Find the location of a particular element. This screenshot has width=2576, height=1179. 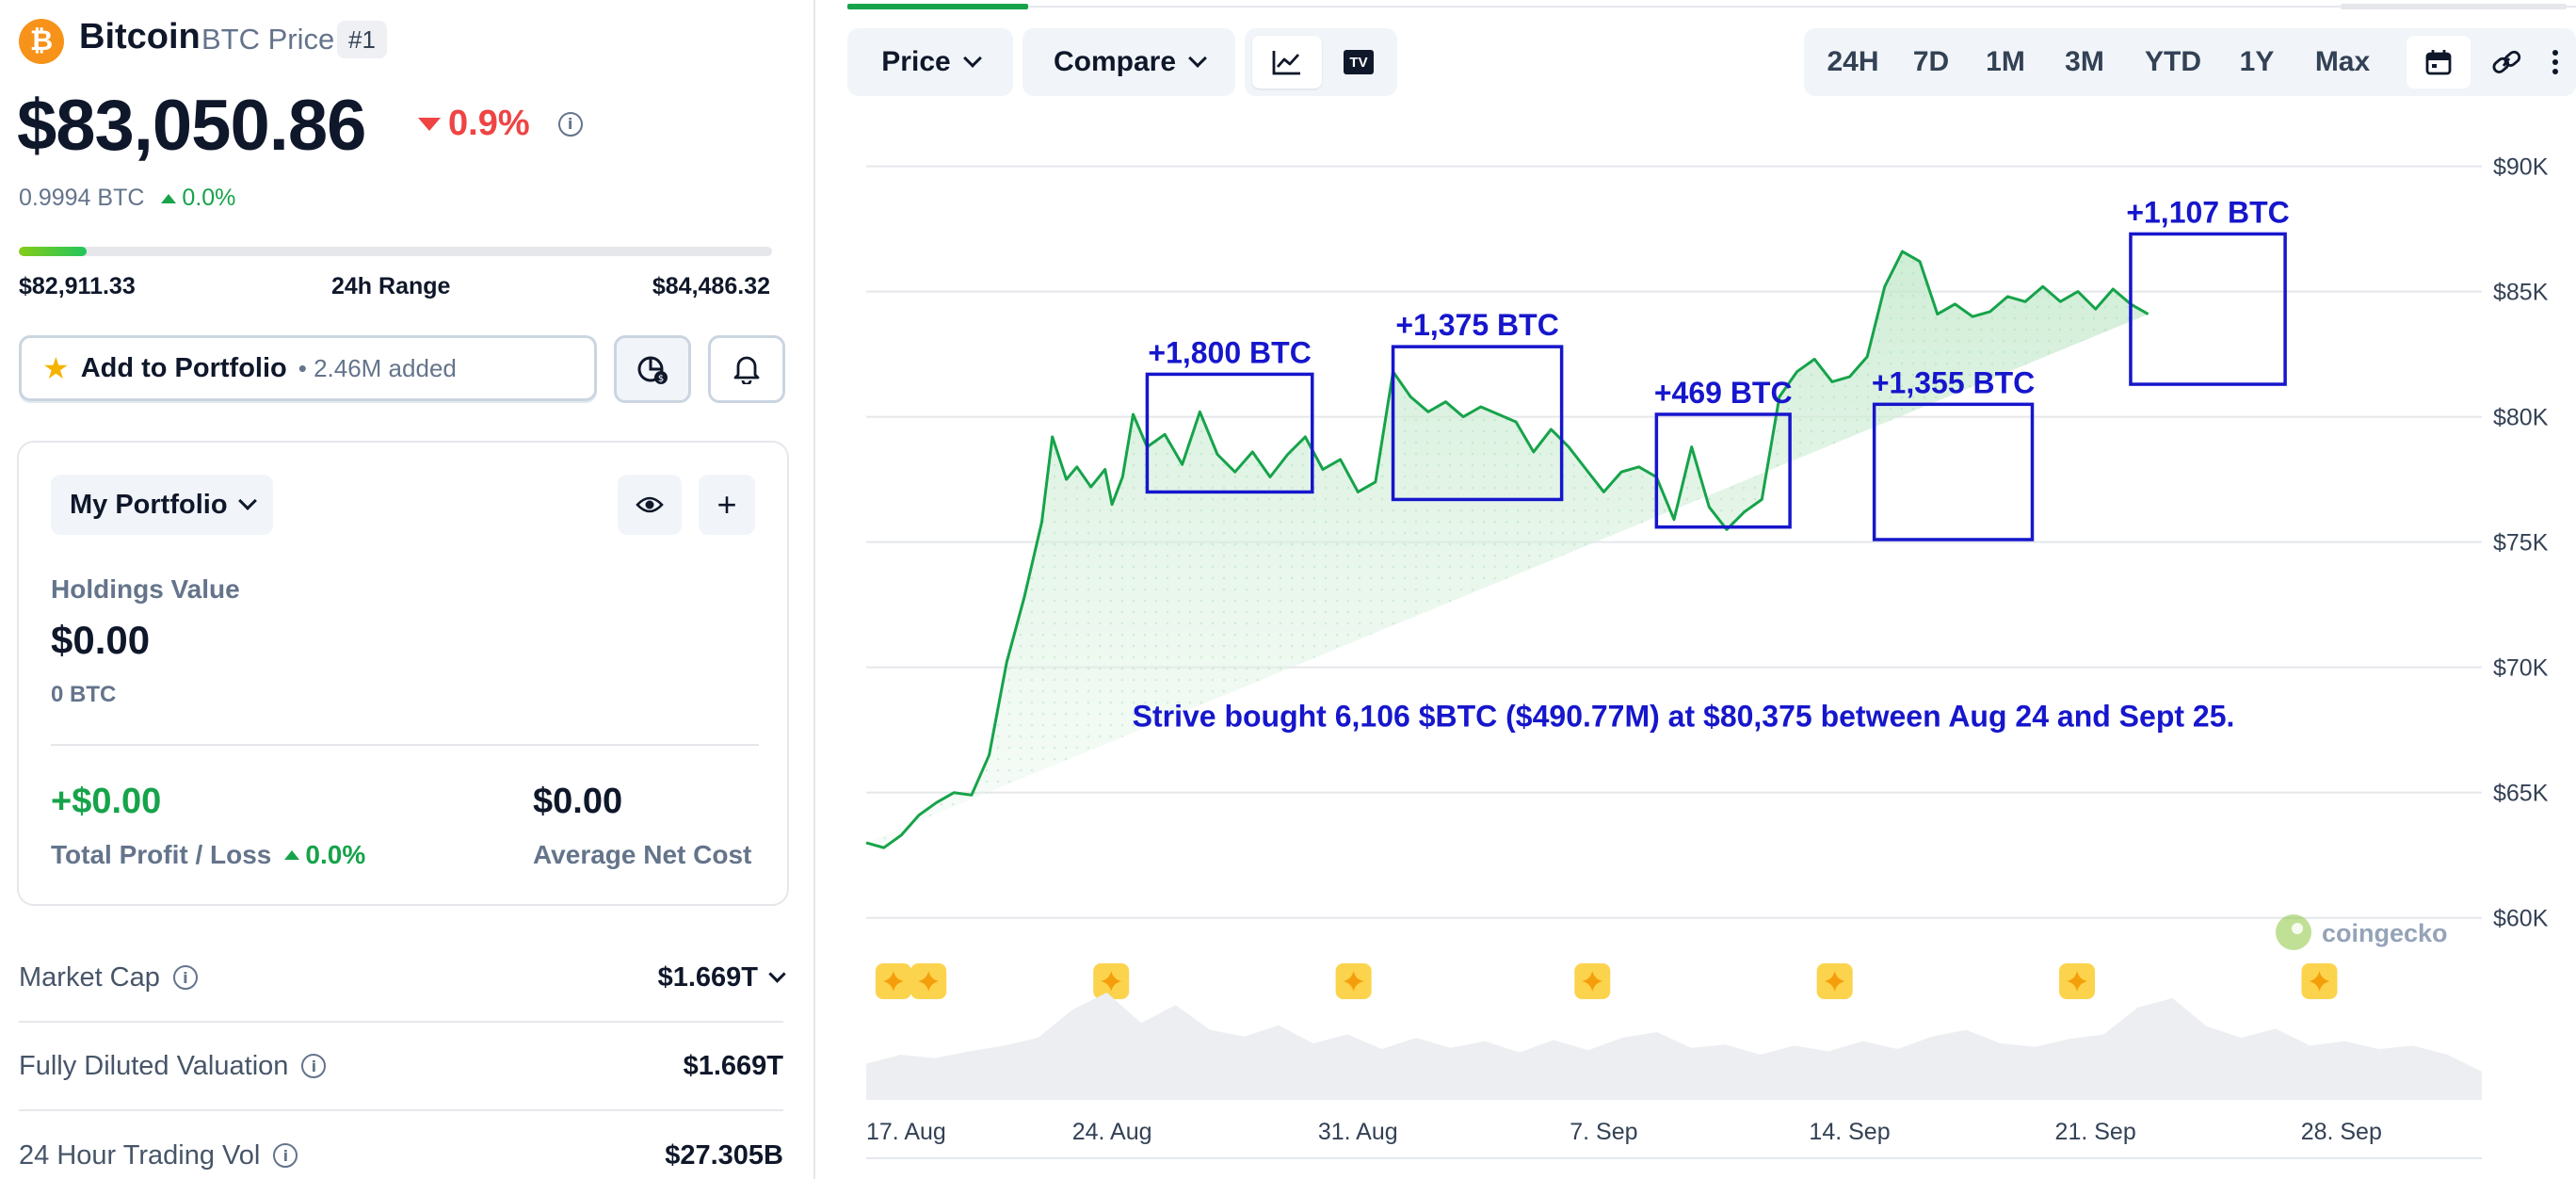

portfolio-dropdown: My Portfolio is located at coordinates (162, 505).